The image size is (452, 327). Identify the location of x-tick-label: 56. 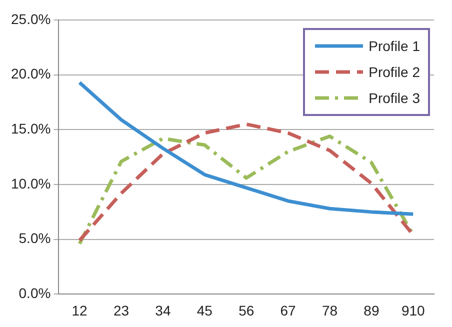
(246, 310).